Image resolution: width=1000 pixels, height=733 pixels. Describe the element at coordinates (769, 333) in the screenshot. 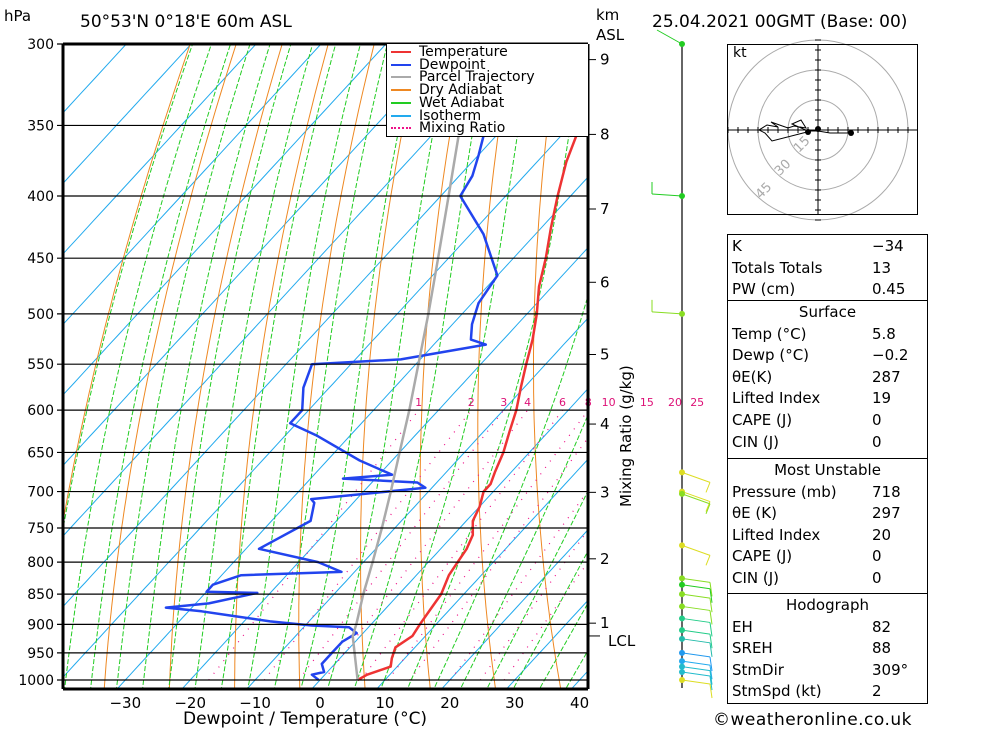

I see `stat-label: Temp (°C)` at that location.